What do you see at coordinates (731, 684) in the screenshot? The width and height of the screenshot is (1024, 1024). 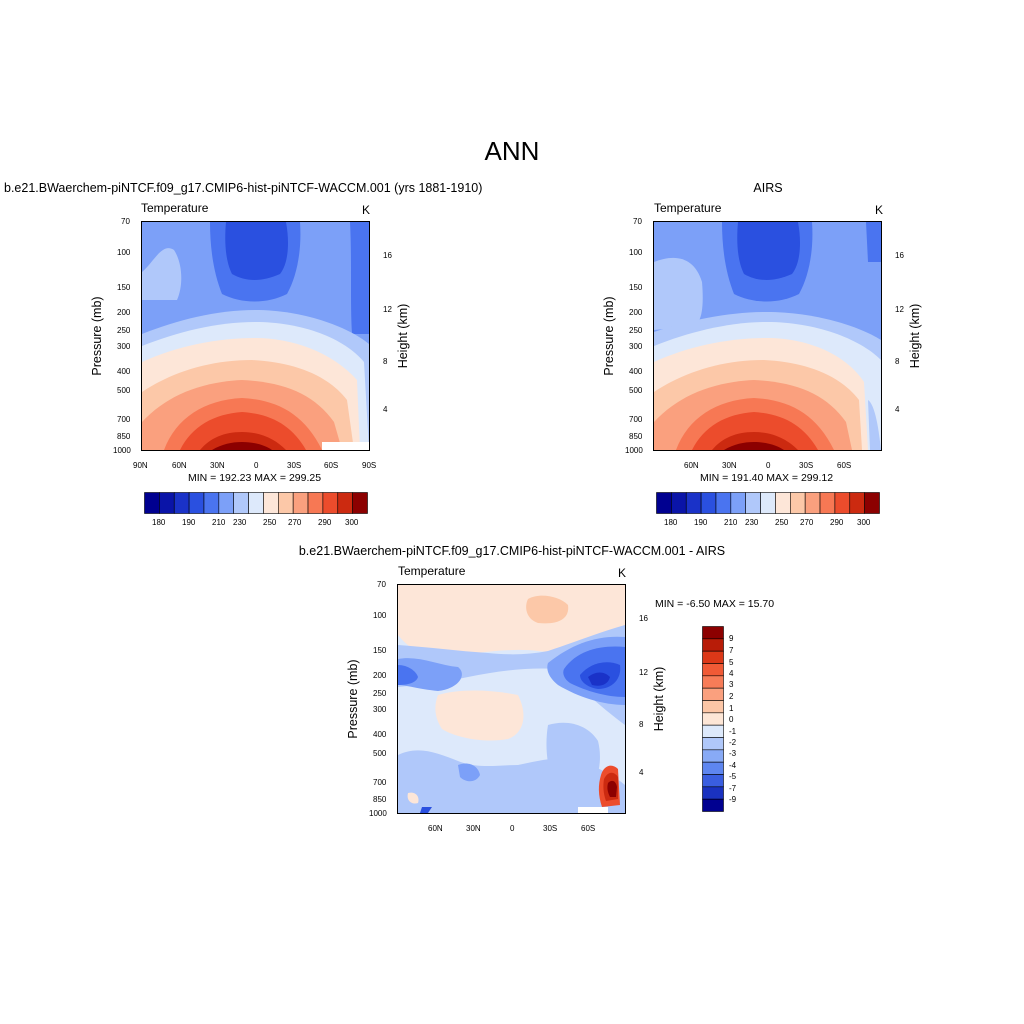 I see `colorbar-label: 3` at bounding box center [731, 684].